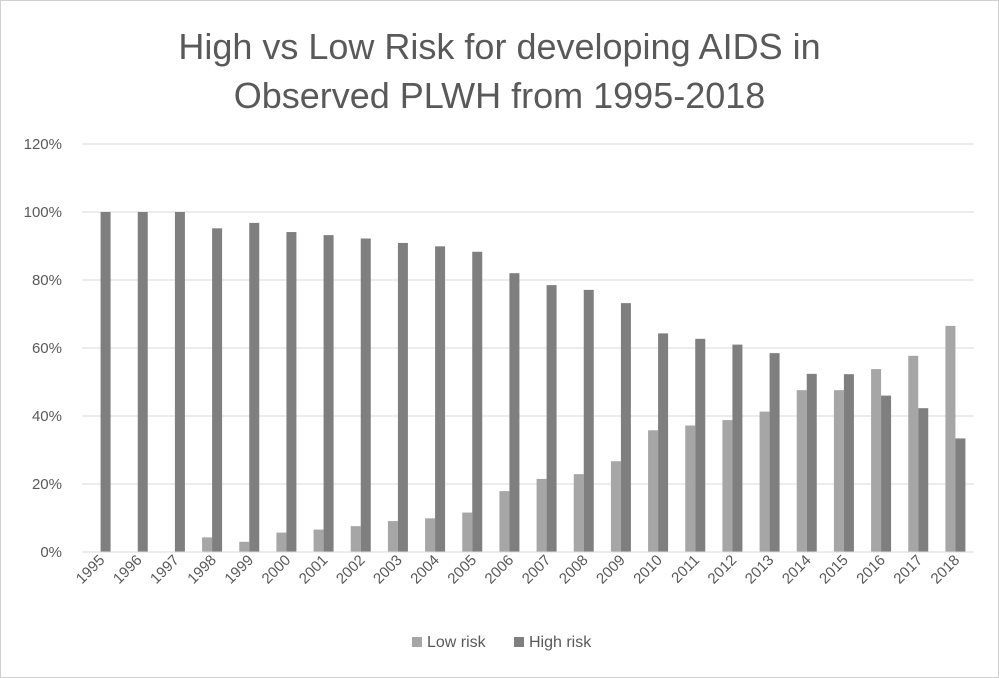 The height and width of the screenshot is (678, 999). I want to click on bar-high-risk-2004, so click(440, 399).